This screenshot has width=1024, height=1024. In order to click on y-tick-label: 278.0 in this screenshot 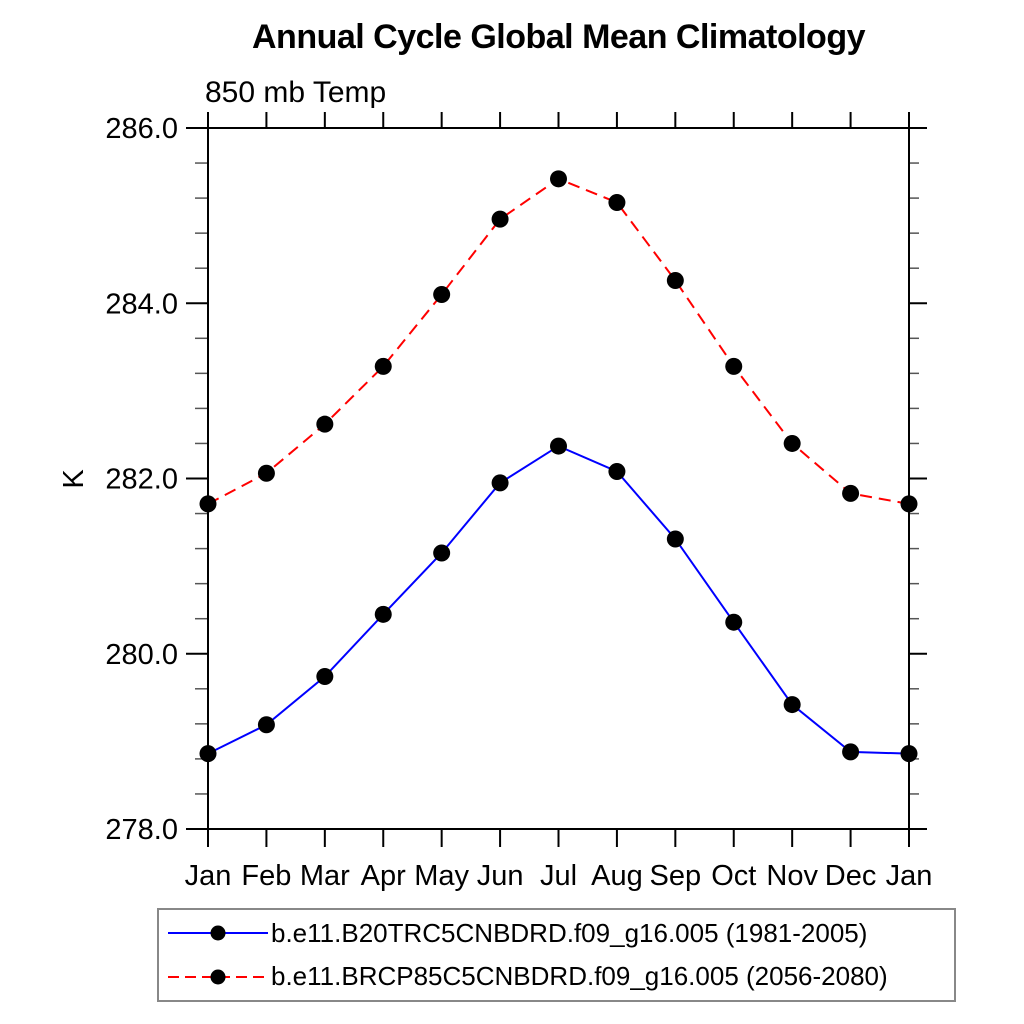, I will do `click(141, 830)`.